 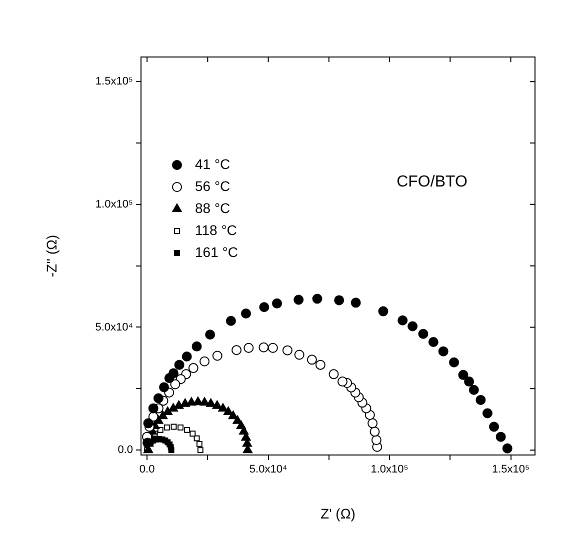 I want to click on y-tick-label: 5.0x10⁴, so click(x=114, y=327).